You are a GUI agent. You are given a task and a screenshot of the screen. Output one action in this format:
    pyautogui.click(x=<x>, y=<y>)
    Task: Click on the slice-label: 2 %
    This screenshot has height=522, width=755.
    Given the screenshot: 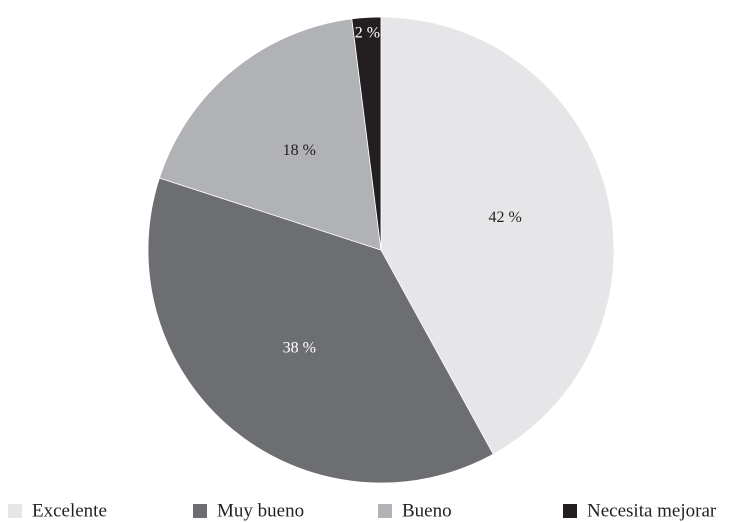 What is the action you would take?
    pyautogui.click(x=367, y=32)
    